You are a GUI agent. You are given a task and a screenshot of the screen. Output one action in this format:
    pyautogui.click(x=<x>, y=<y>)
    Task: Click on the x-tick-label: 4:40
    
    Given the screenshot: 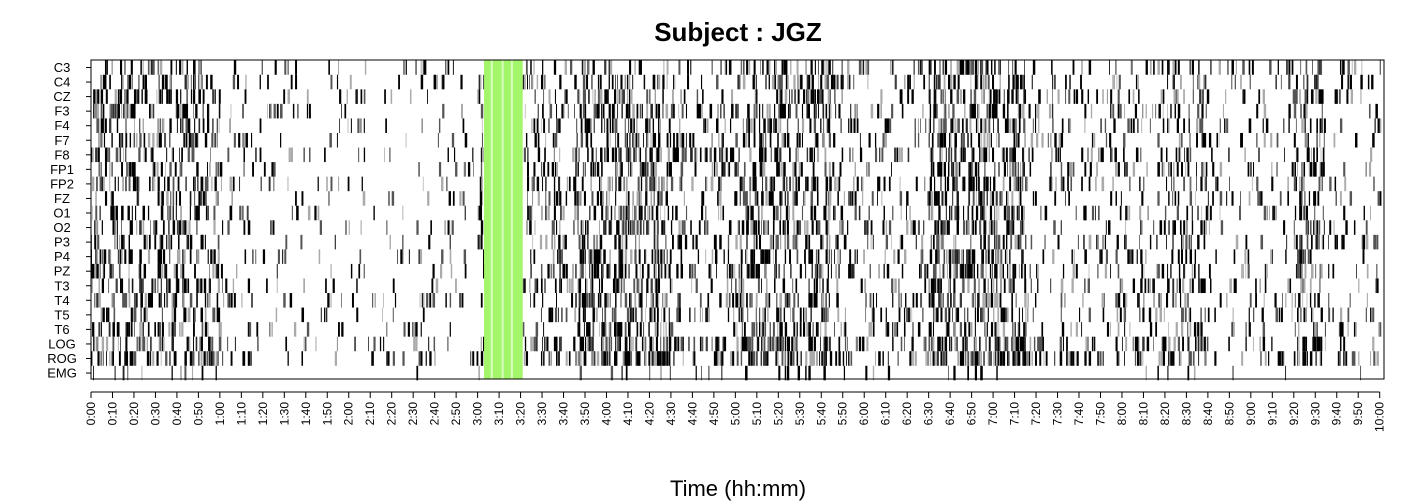 What is the action you would take?
    pyautogui.click(x=692, y=414)
    